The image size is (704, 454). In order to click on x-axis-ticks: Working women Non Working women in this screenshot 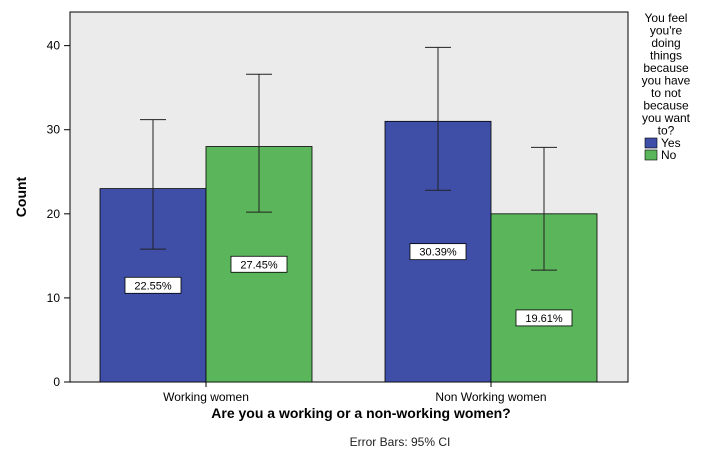, I will do `click(355, 393)`.